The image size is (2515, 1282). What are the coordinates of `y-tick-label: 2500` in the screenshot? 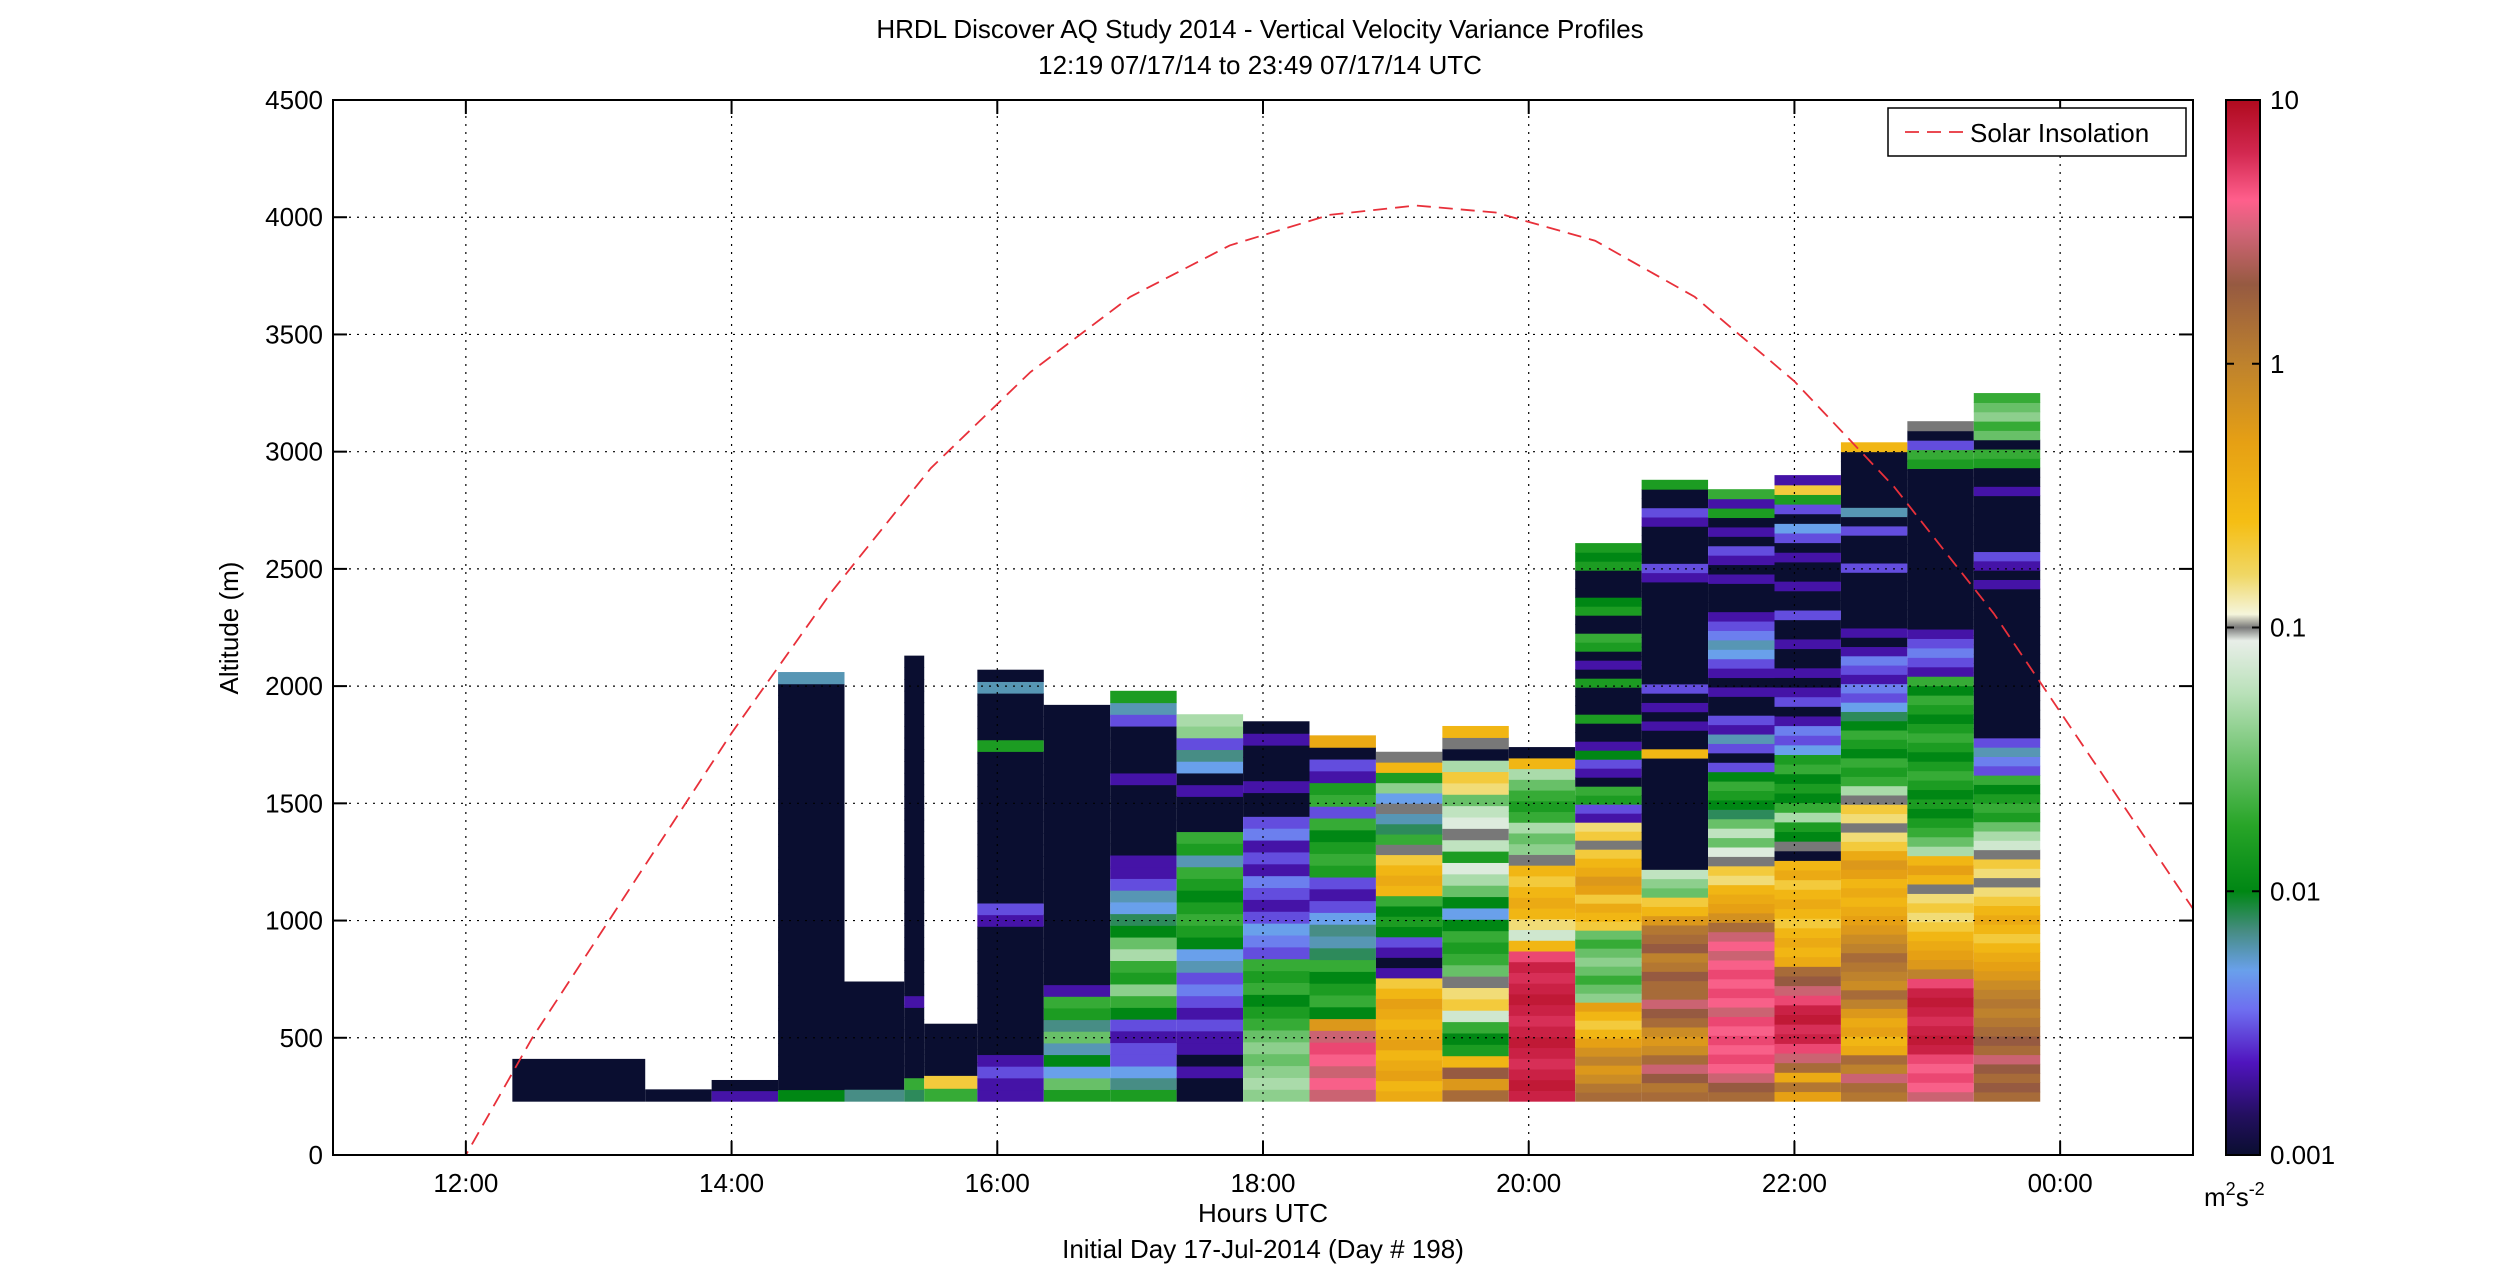 It's located at (294, 569).